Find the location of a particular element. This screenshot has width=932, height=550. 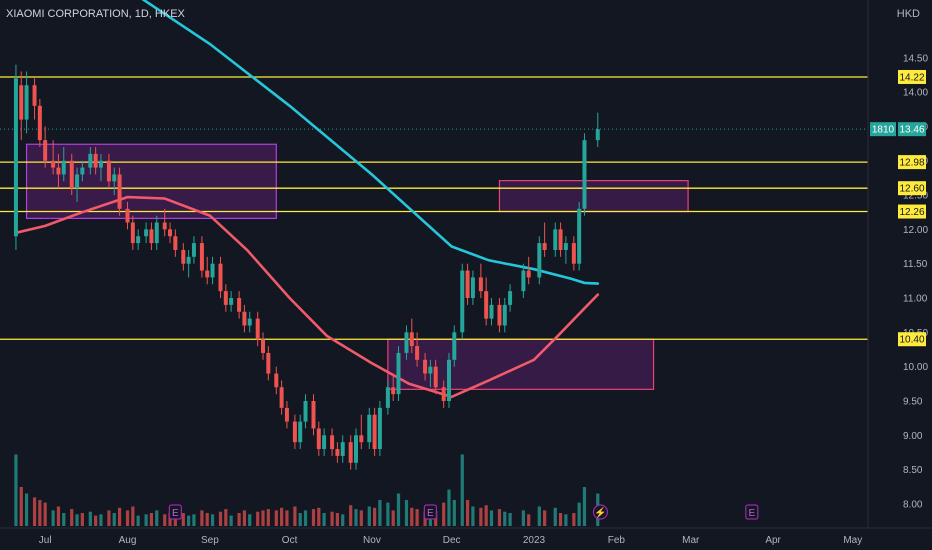

time-axis: Jul Aug Sep Oct Nov Dec 2023 Feb Mar Apr May is located at coordinates (466, 538).